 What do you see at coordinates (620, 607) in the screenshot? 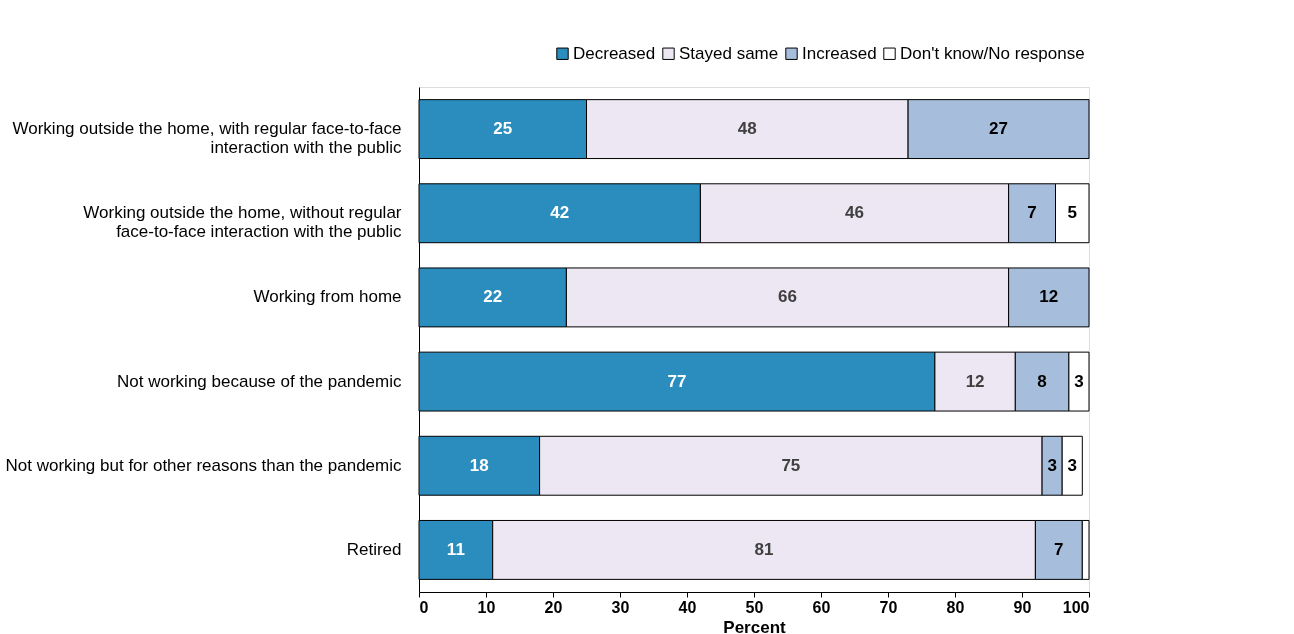
I see `x-tick-label: 30` at bounding box center [620, 607].